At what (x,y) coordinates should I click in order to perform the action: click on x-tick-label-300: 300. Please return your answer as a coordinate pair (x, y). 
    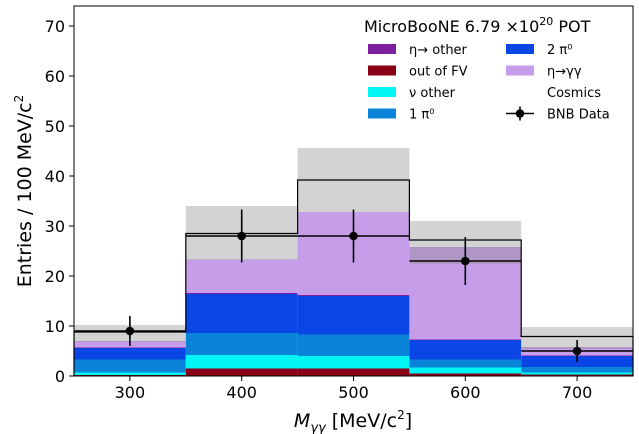
    Looking at the image, I should click on (130, 392).